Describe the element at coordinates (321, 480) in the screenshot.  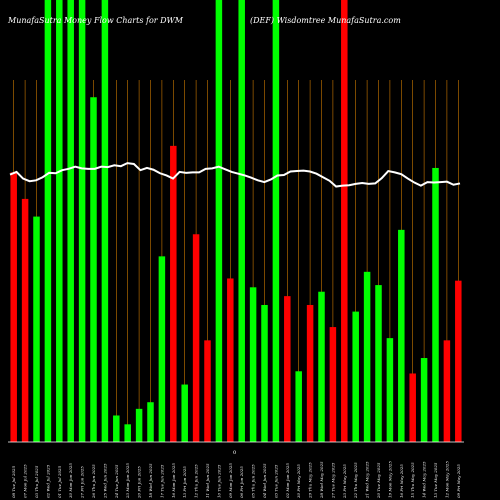
I see `x-tick-label: 28 Wed May 2025` at that location.